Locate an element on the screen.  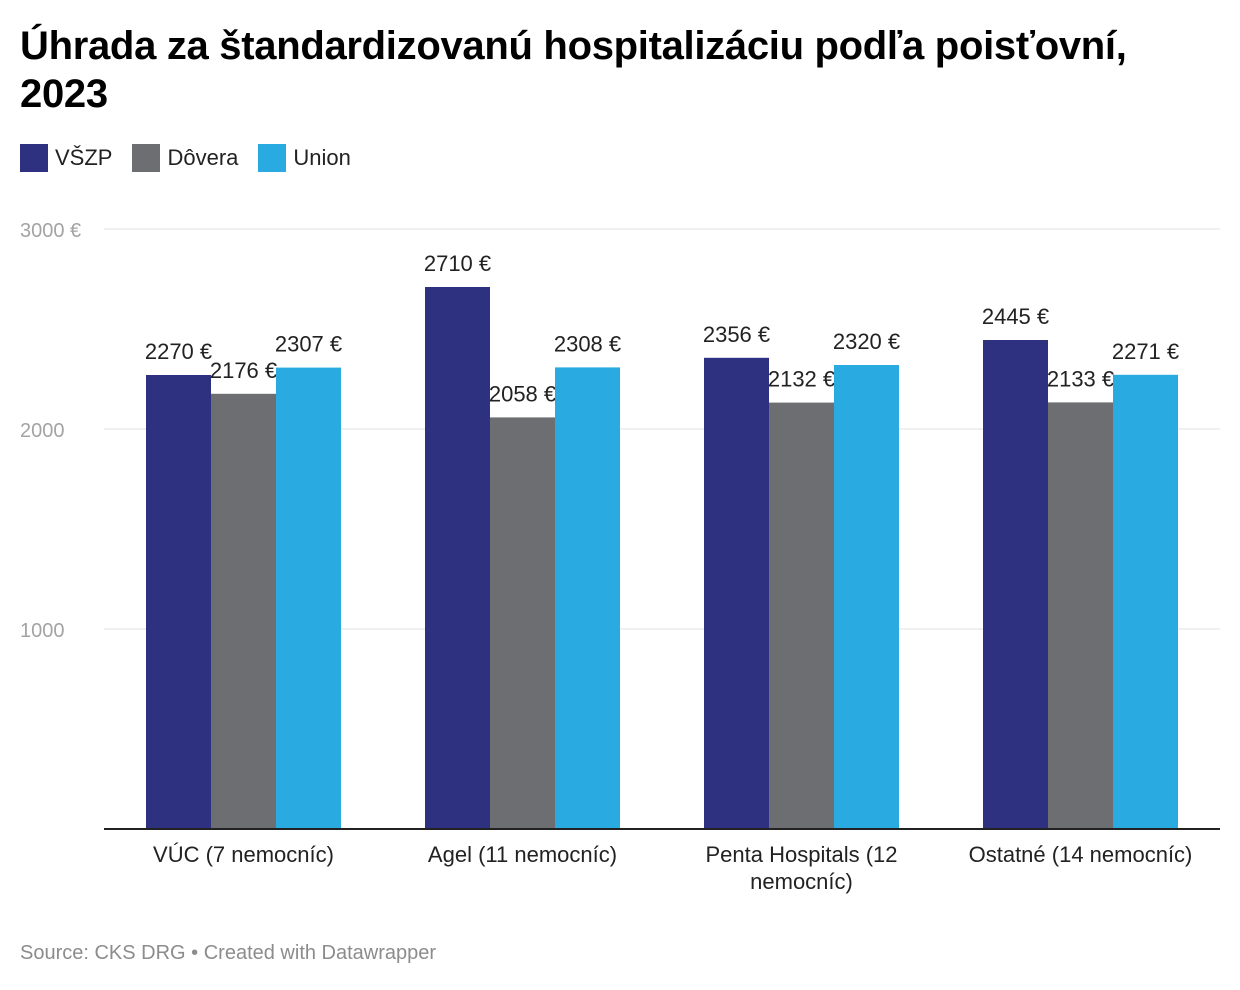
data-label: 2445 € is located at coordinates (1015, 316).